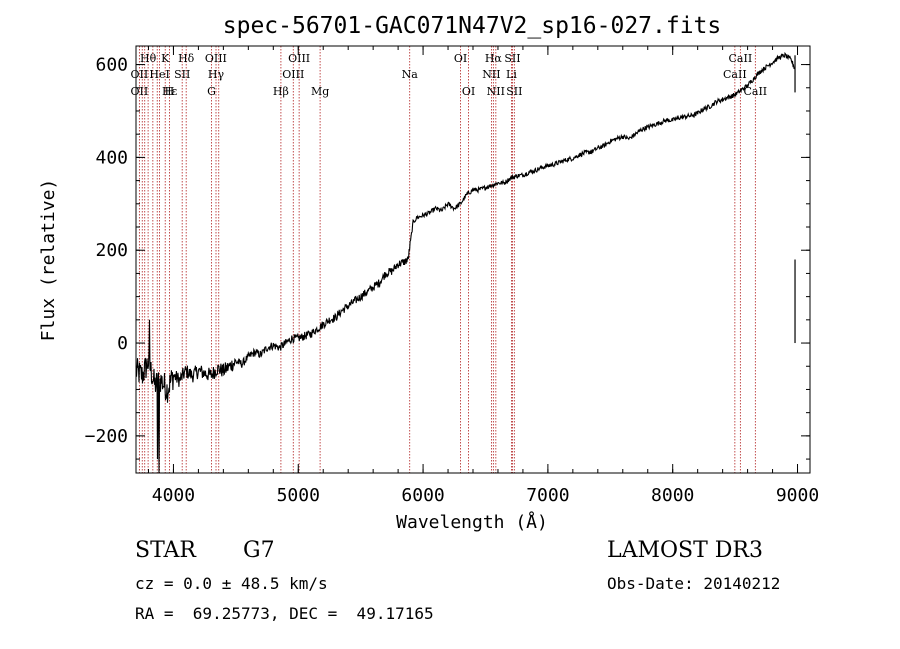 The width and height of the screenshot is (900, 649). Describe the element at coordinates (685, 550) in the screenshot. I see `survey-name: LAMOST DR3` at that location.